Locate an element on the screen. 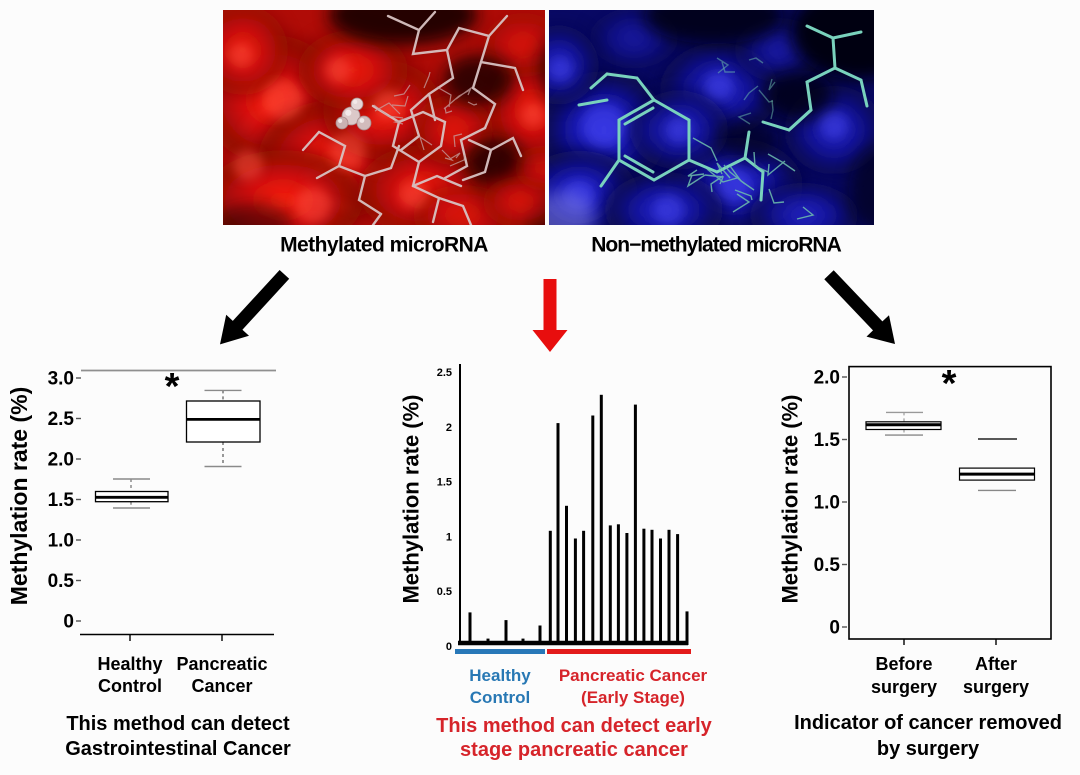 Image resolution: width=1080 pixels, height=775 pixels. svg-text: This method can detect early is located at coordinates (574, 726).